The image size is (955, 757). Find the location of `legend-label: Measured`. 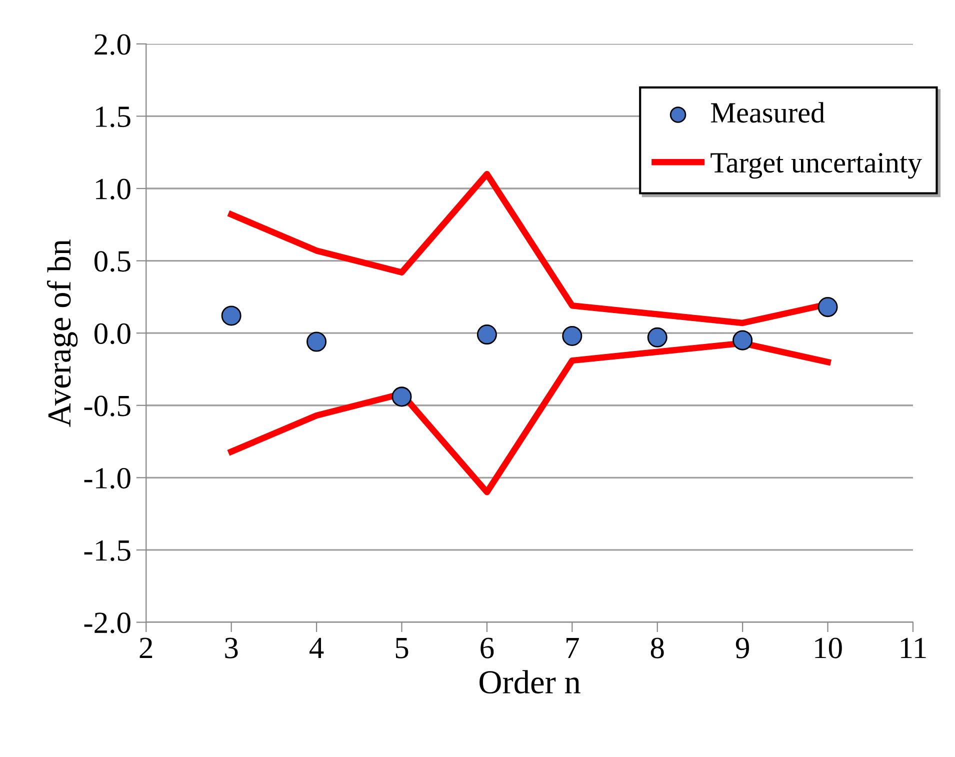

legend-label: Measured is located at coordinates (767, 112).